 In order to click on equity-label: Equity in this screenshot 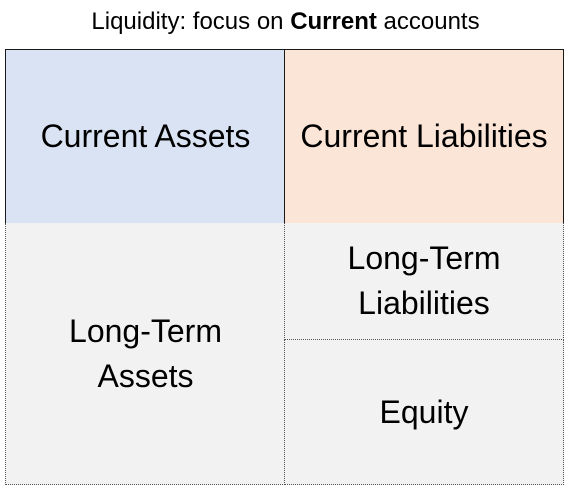, I will do `click(424, 411)`.